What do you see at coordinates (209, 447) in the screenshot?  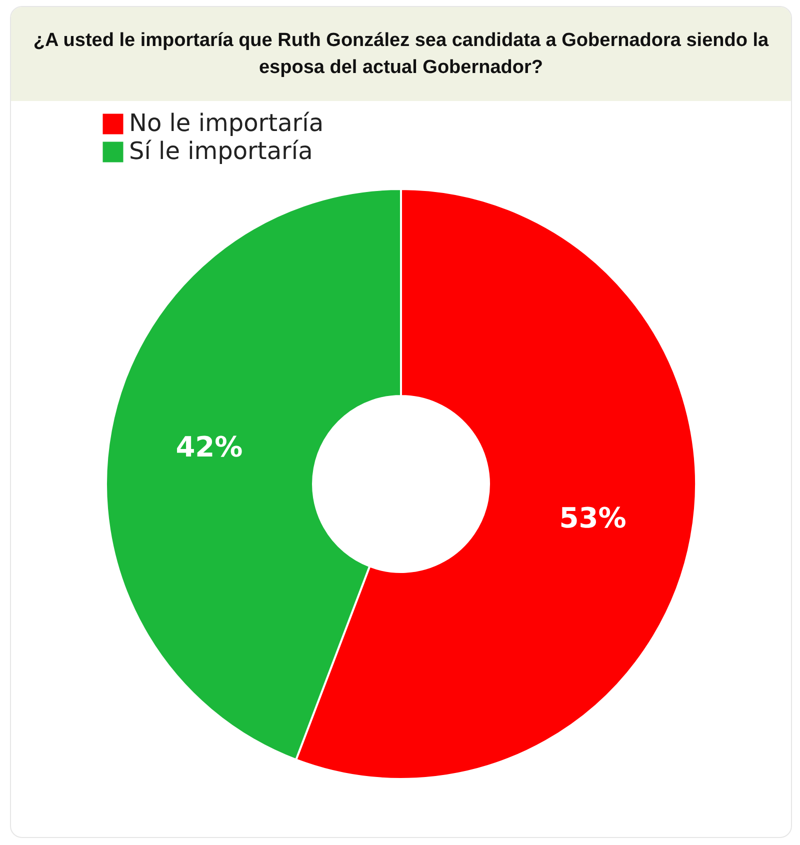 I see `data-label: 42%` at bounding box center [209, 447].